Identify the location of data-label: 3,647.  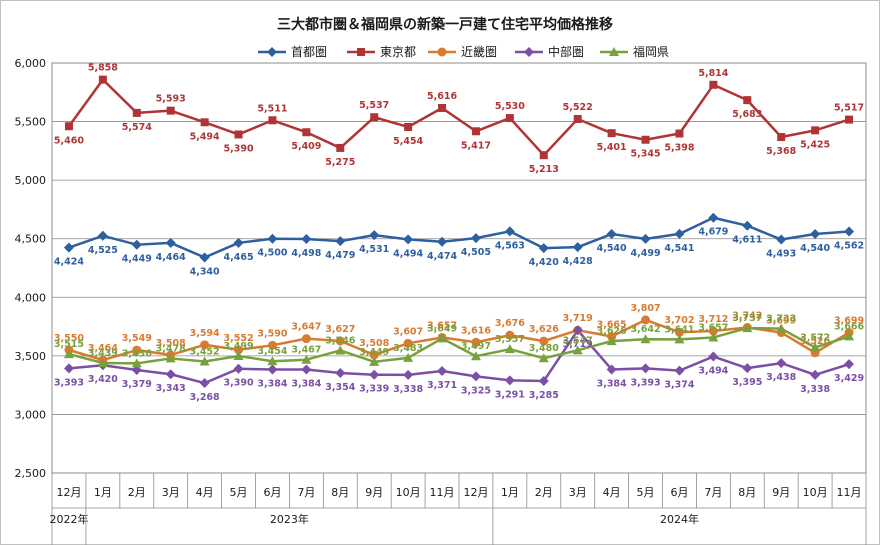
(306, 327).